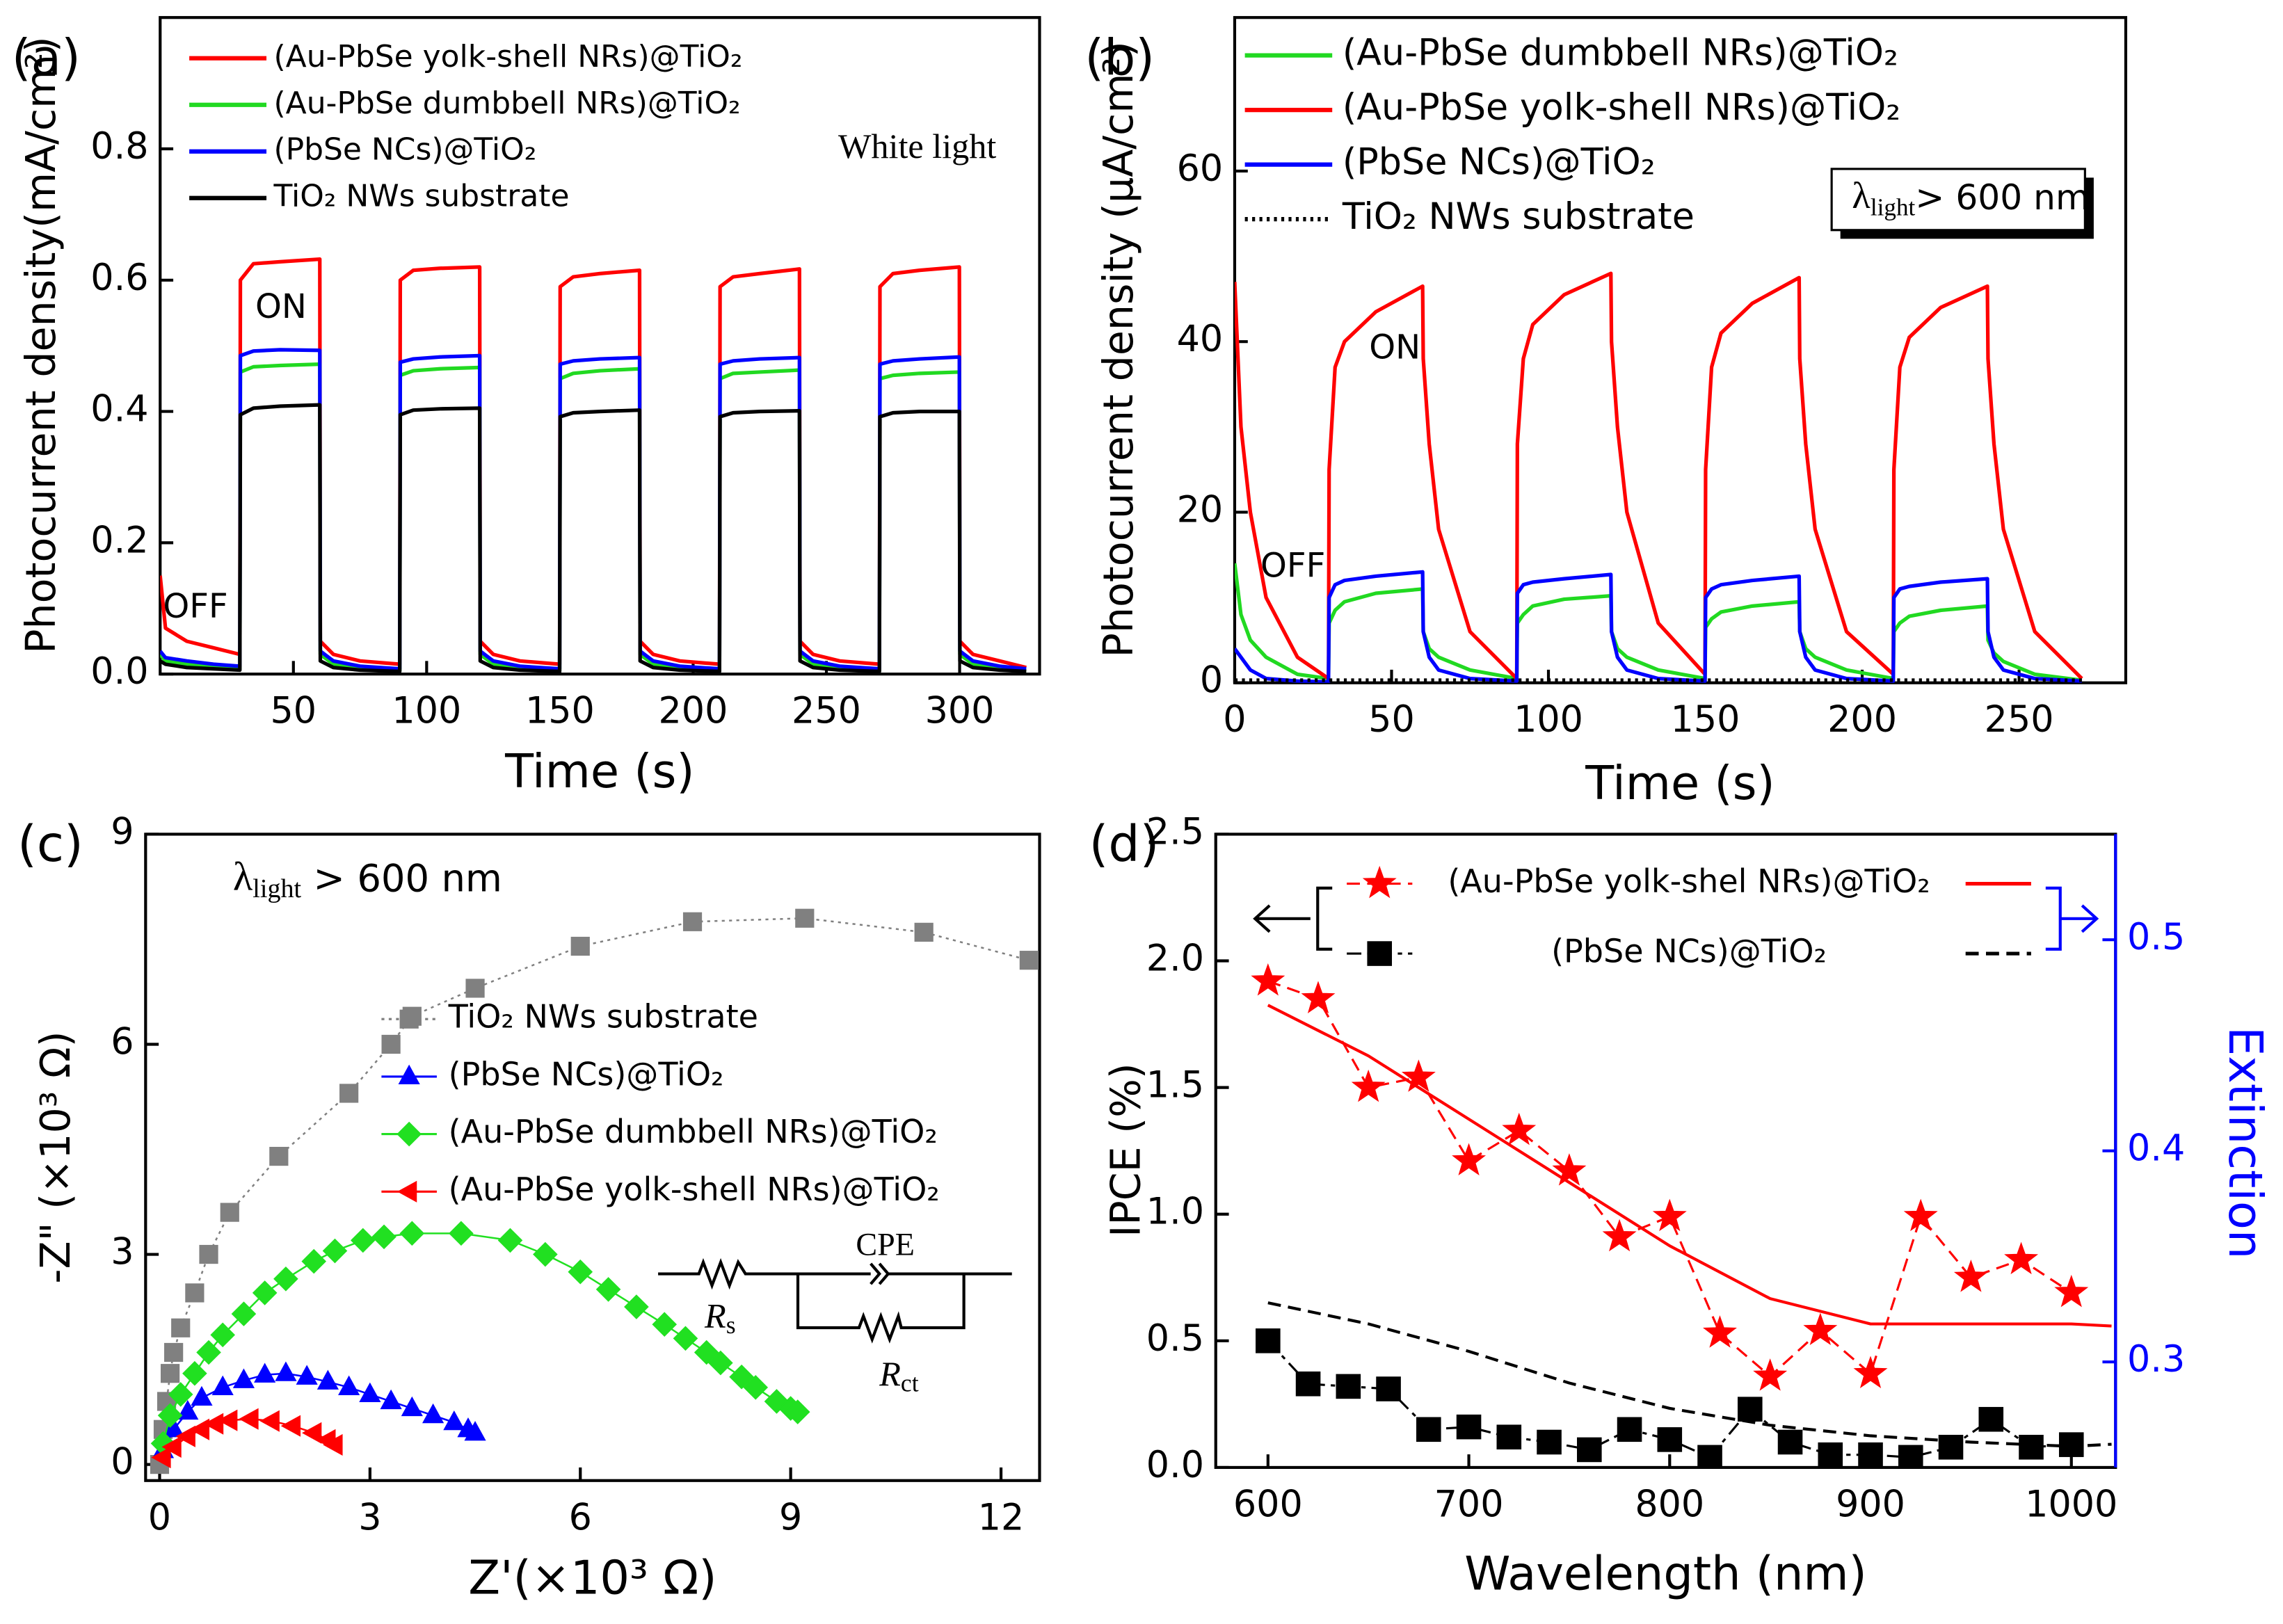  Describe the element at coordinates (281, 307) in the screenshot. I see `annotation: ON` at that location.